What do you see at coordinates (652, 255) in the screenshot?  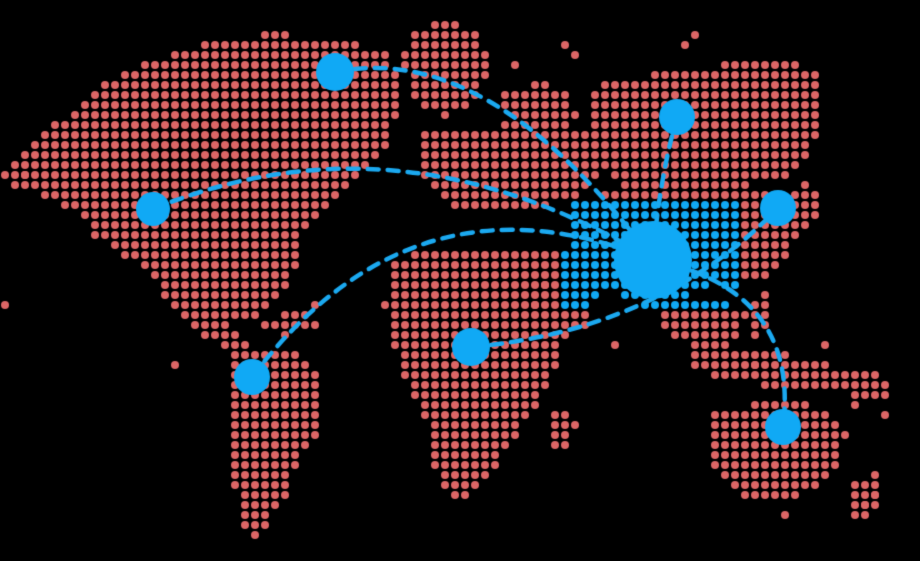 I see `highlight-region-south-asia` at bounding box center [652, 255].